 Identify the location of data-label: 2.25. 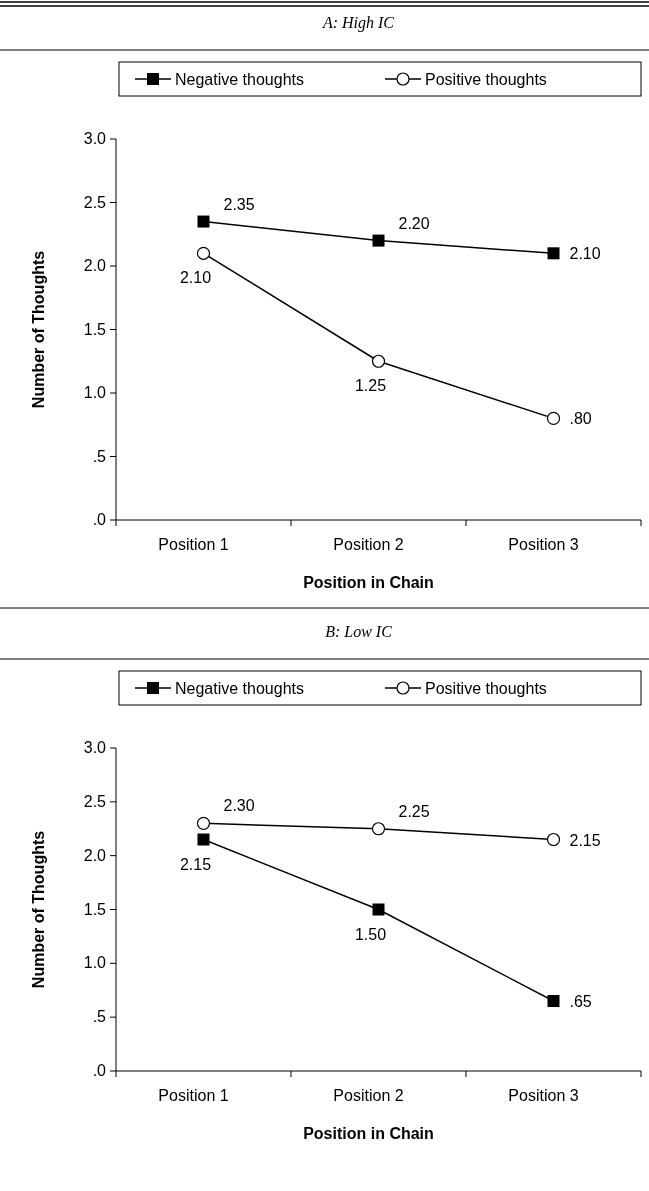
(414, 811).